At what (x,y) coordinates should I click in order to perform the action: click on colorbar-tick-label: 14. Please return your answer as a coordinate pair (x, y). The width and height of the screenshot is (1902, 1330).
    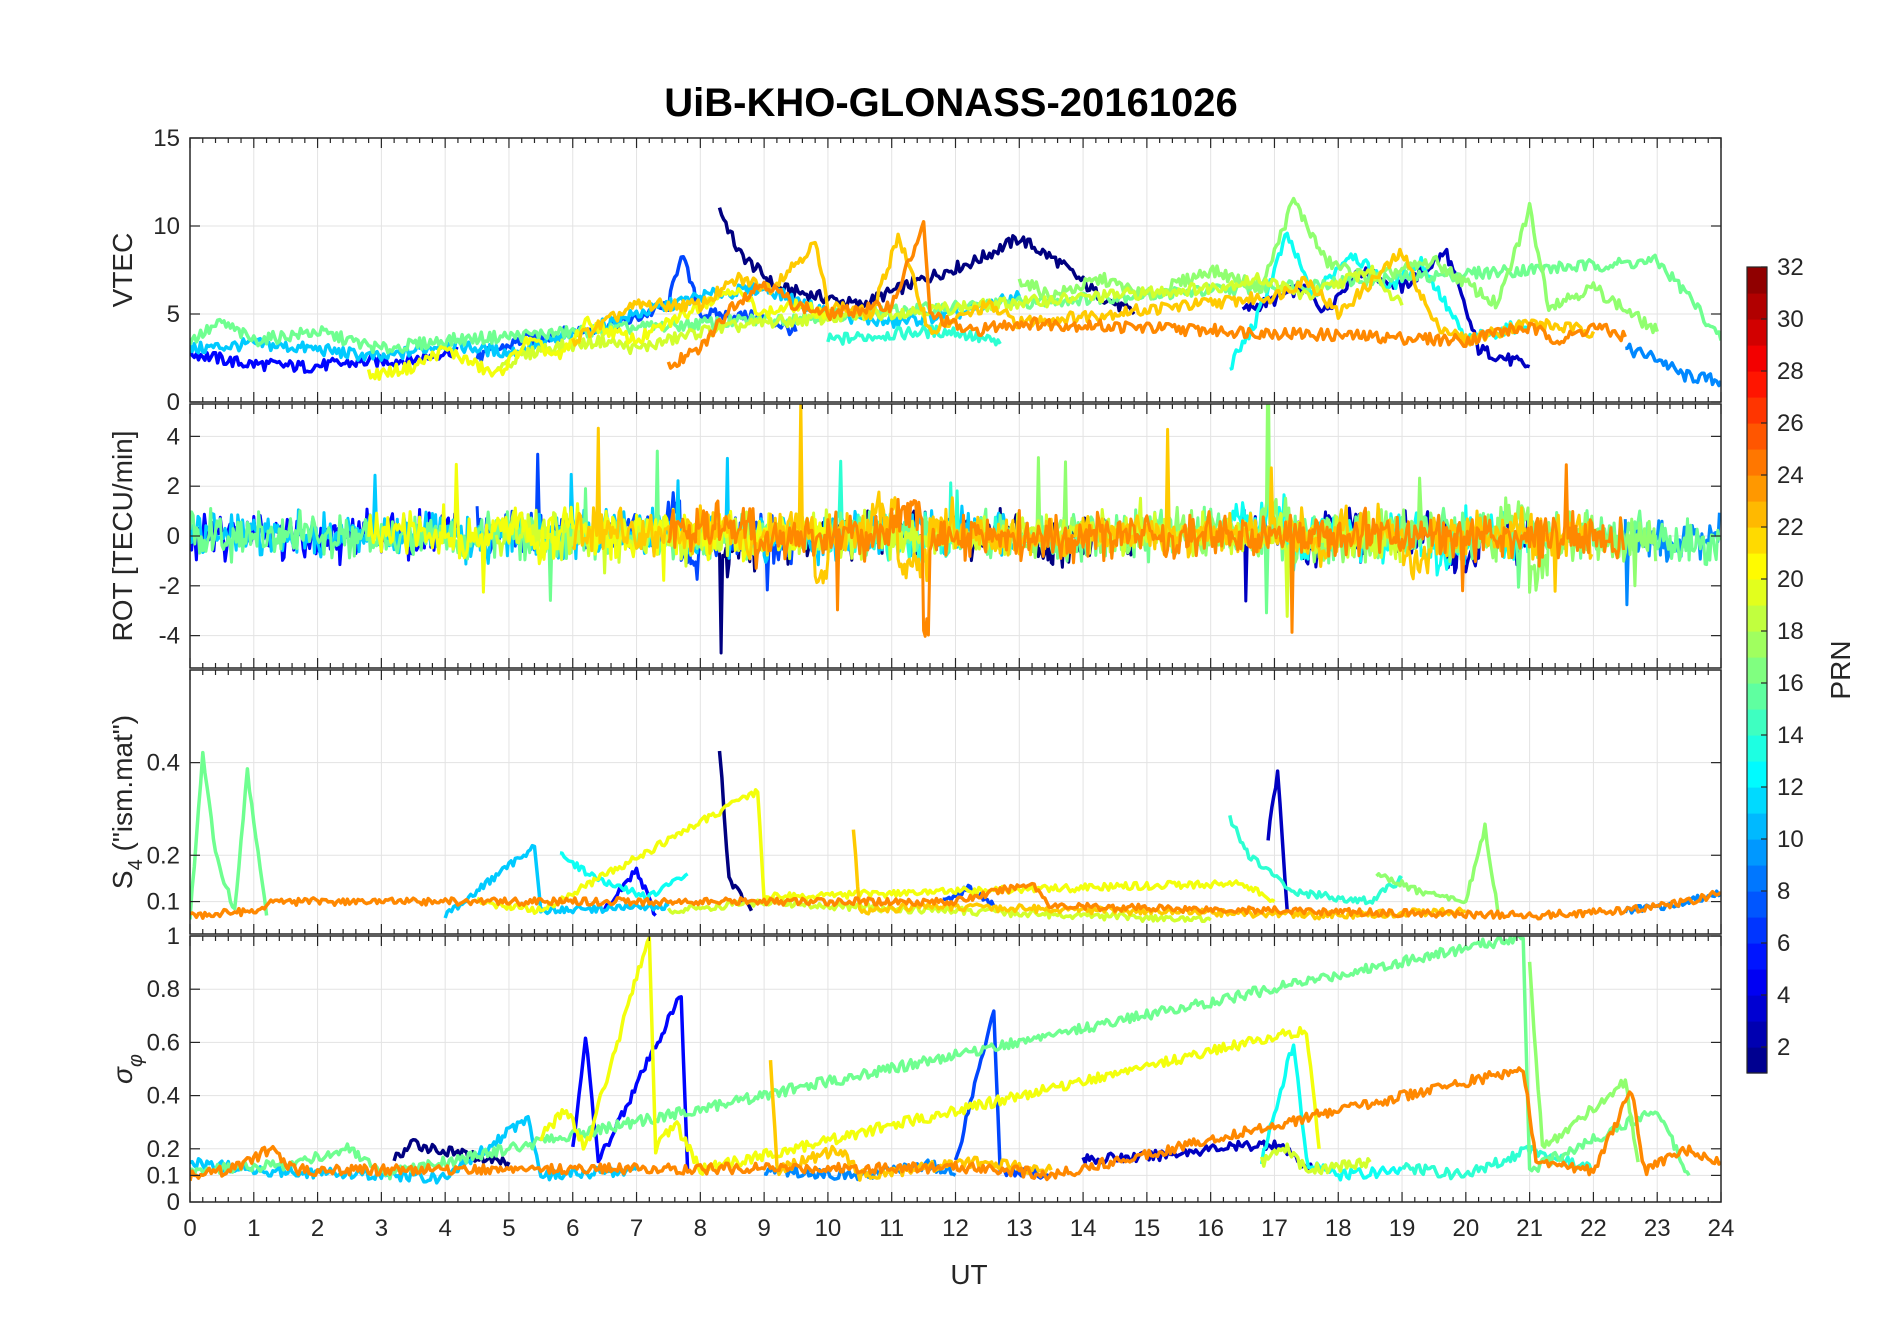
    Looking at the image, I should click on (1790, 735).